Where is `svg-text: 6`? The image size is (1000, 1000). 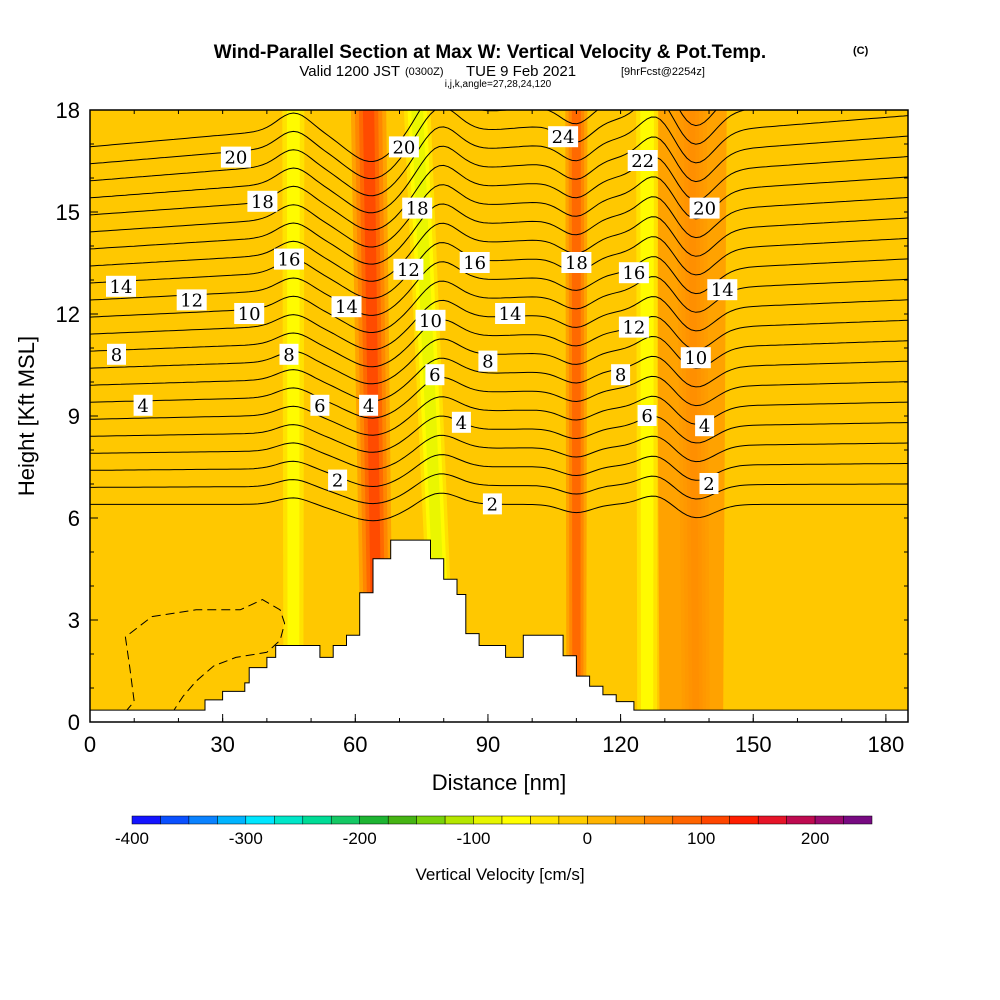
svg-text: 6 is located at coordinates (319, 406).